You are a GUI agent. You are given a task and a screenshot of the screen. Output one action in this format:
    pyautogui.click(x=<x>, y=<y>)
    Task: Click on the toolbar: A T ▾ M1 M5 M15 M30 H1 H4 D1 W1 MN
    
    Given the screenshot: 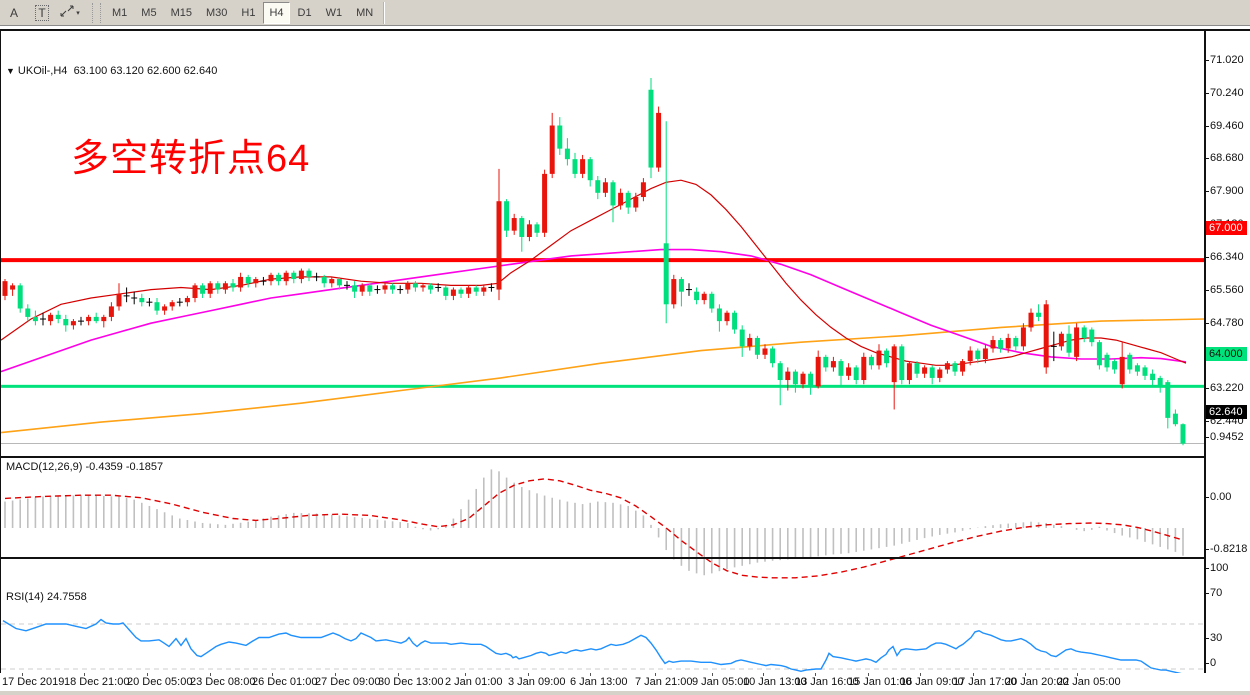 What is the action you would take?
    pyautogui.click(x=625, y=13)
    